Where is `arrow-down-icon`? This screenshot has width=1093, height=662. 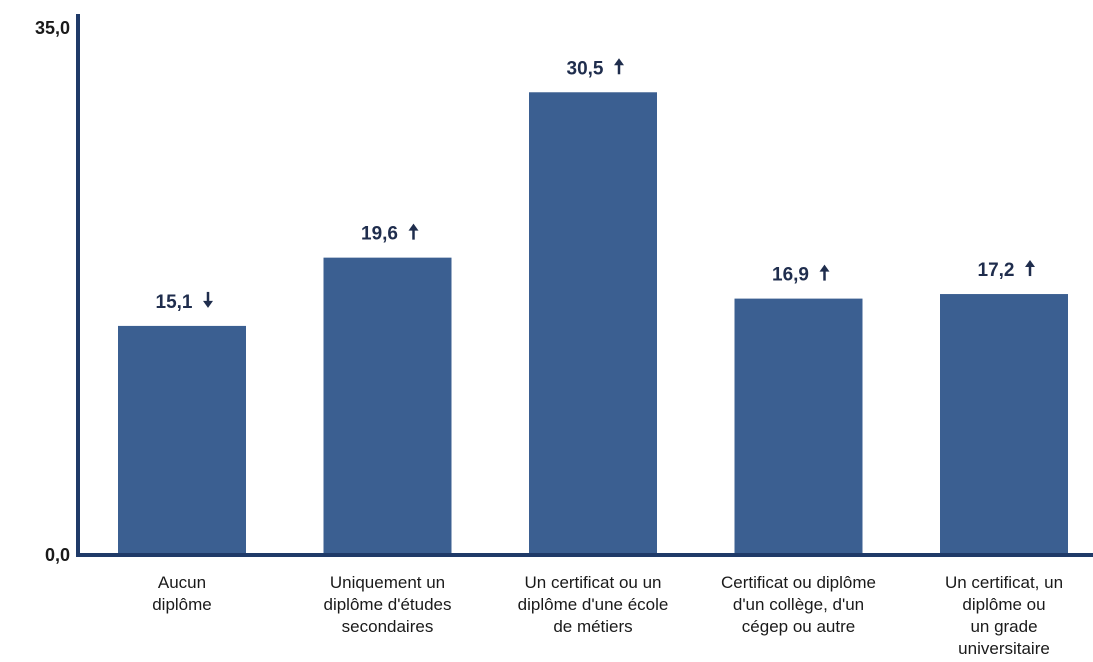
arrow-down-icon is located at coordinates (208, 299).